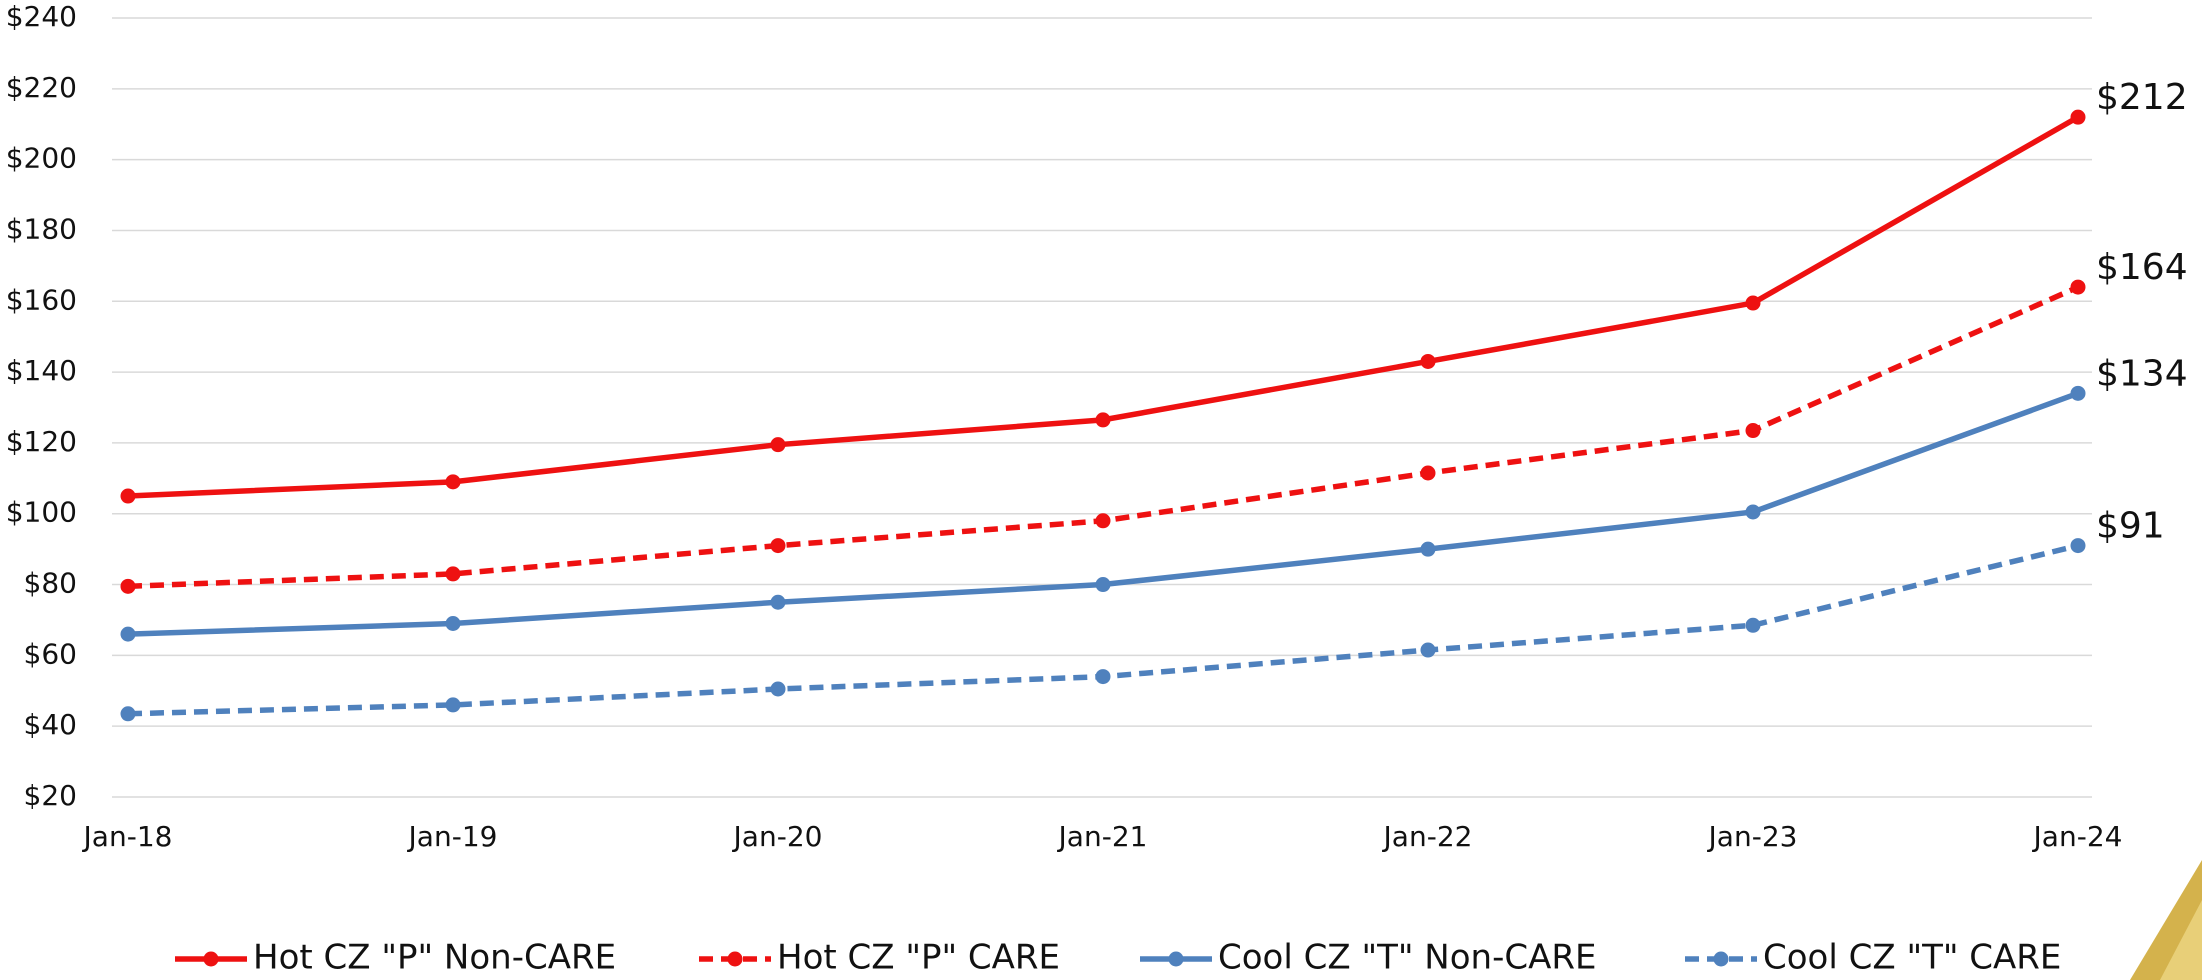  Describe the element at coordinates (41, 228) in the screenshot. I see `y-tick-label: $180` at that location.